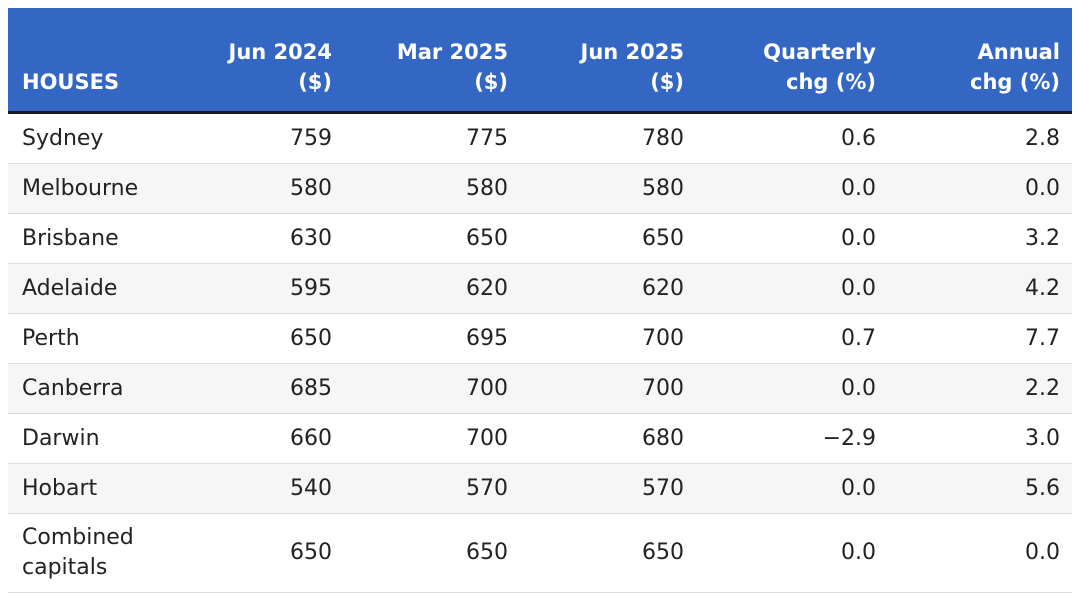  What do you see at coordinates (980, 138) in the screenshot?
I see `value-cell: 2.8` at bounding box center [980, 138].